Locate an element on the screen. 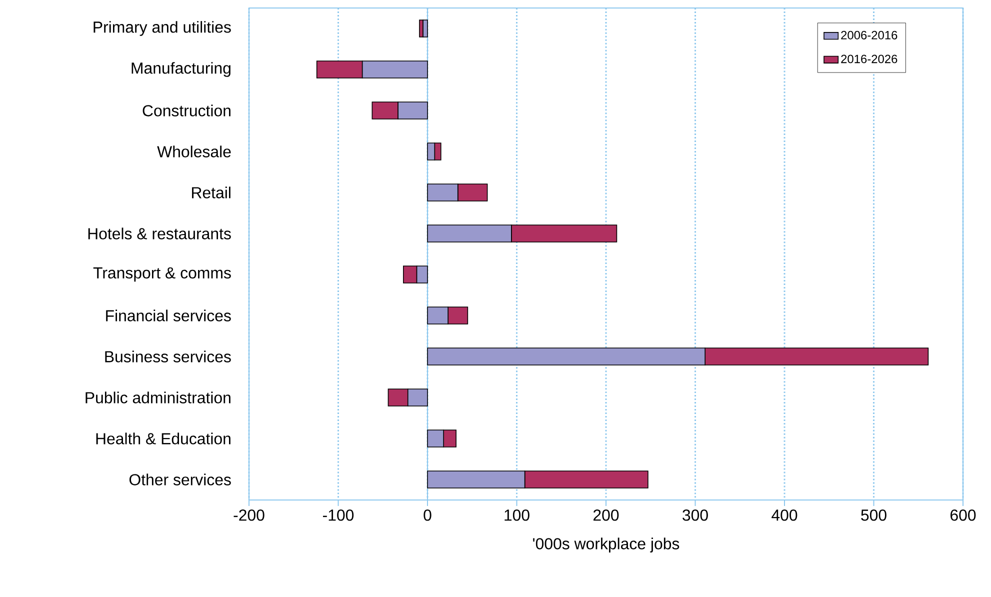 This screenshot has width=991, height=597. x-tick-label: -100 is located at coordinates (338, 515).